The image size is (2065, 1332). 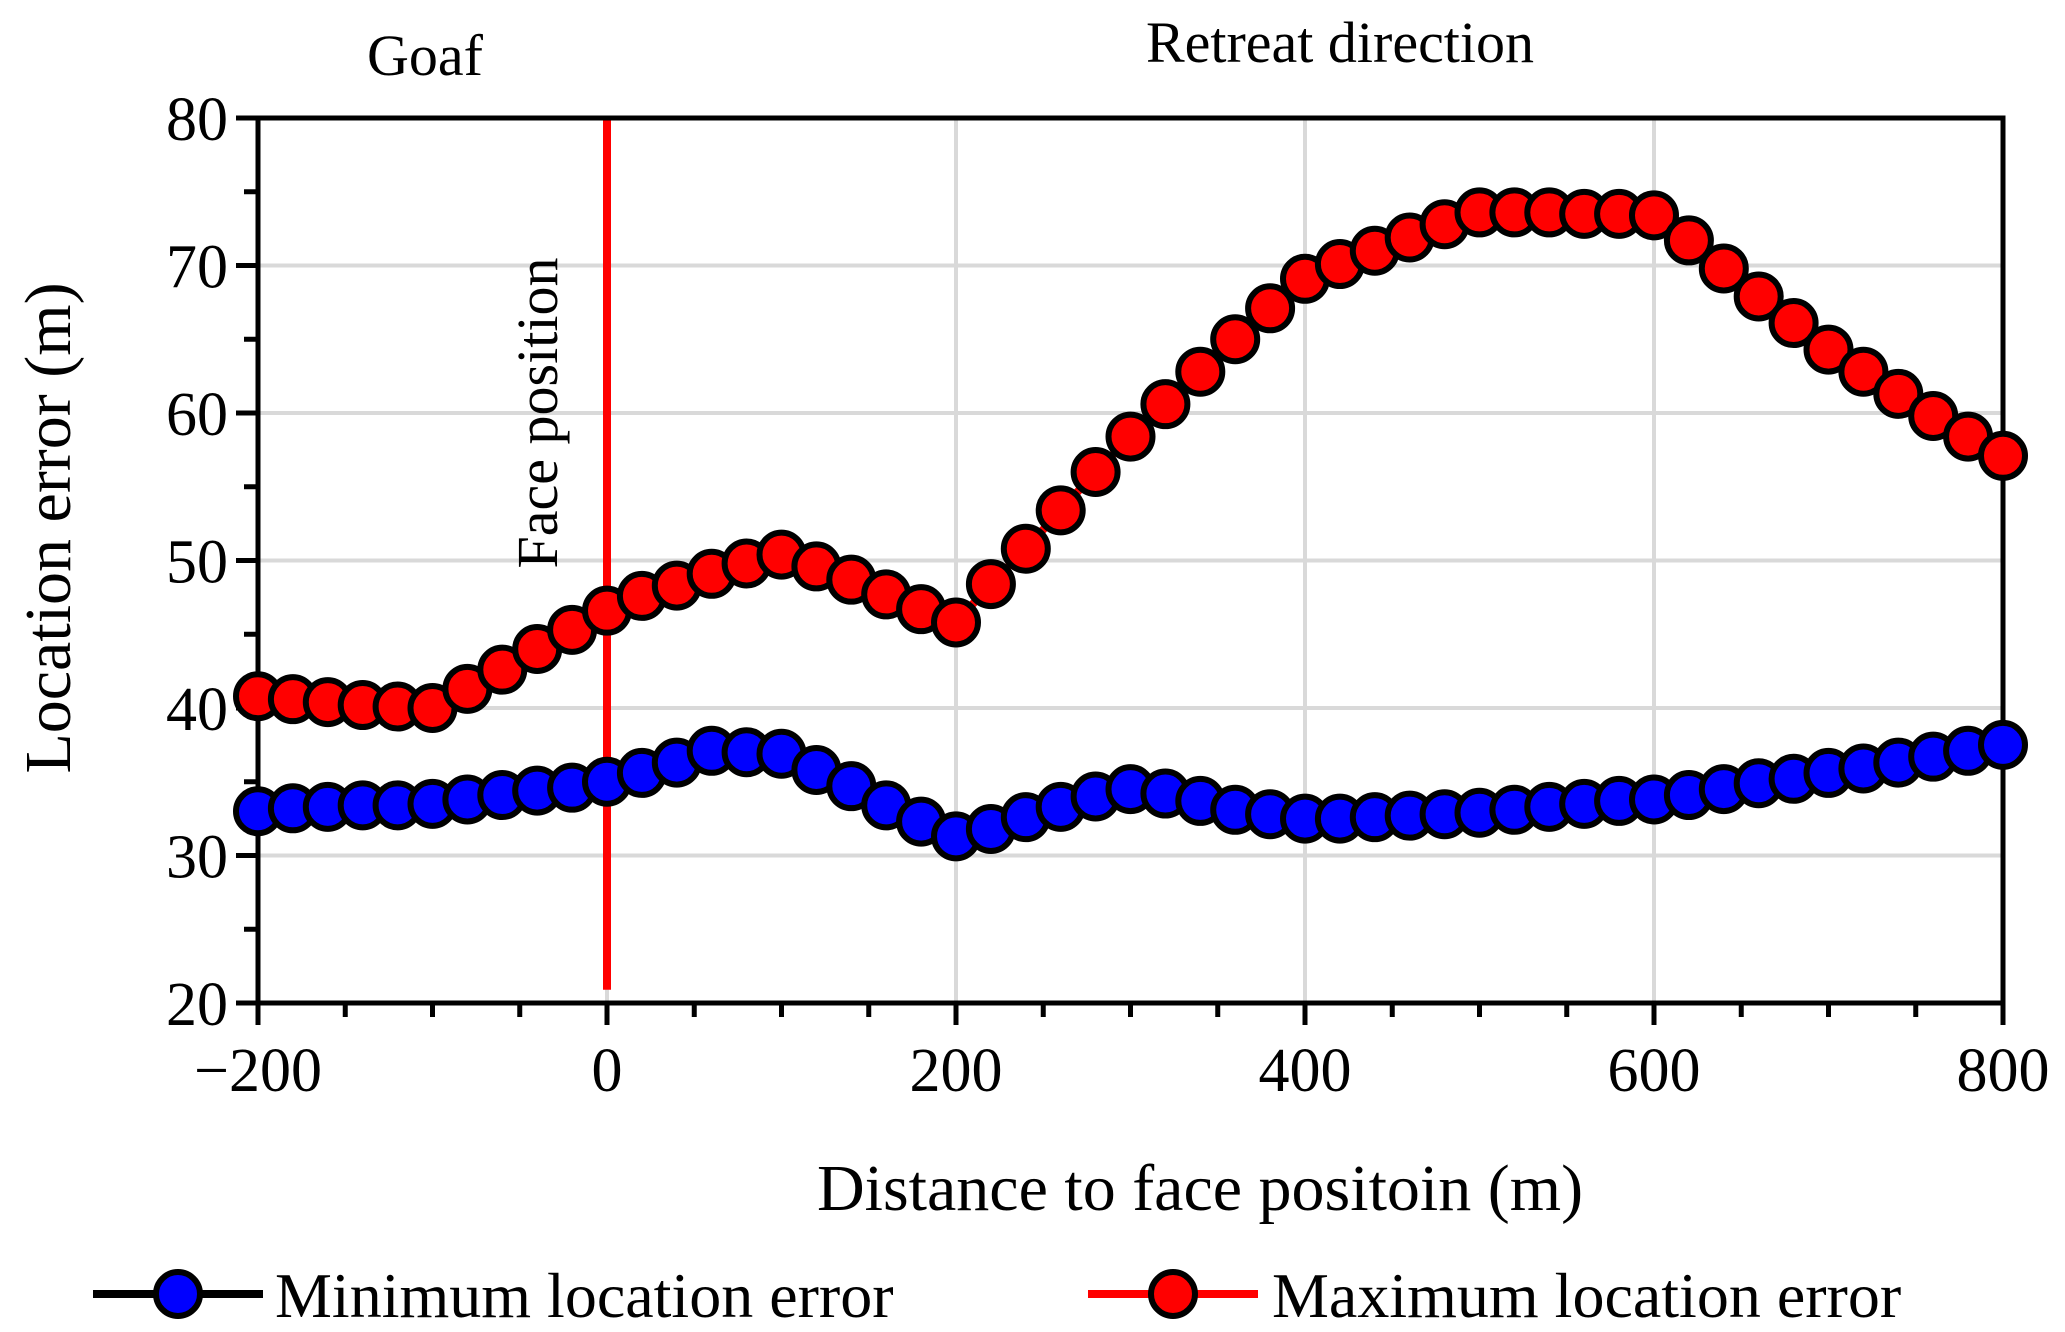 What do you see at coordinates (1200, 1188) in the screenshot?
I see `x-axis-label: Distance to face positoin (m)` at bounding box center [1200, 1188].